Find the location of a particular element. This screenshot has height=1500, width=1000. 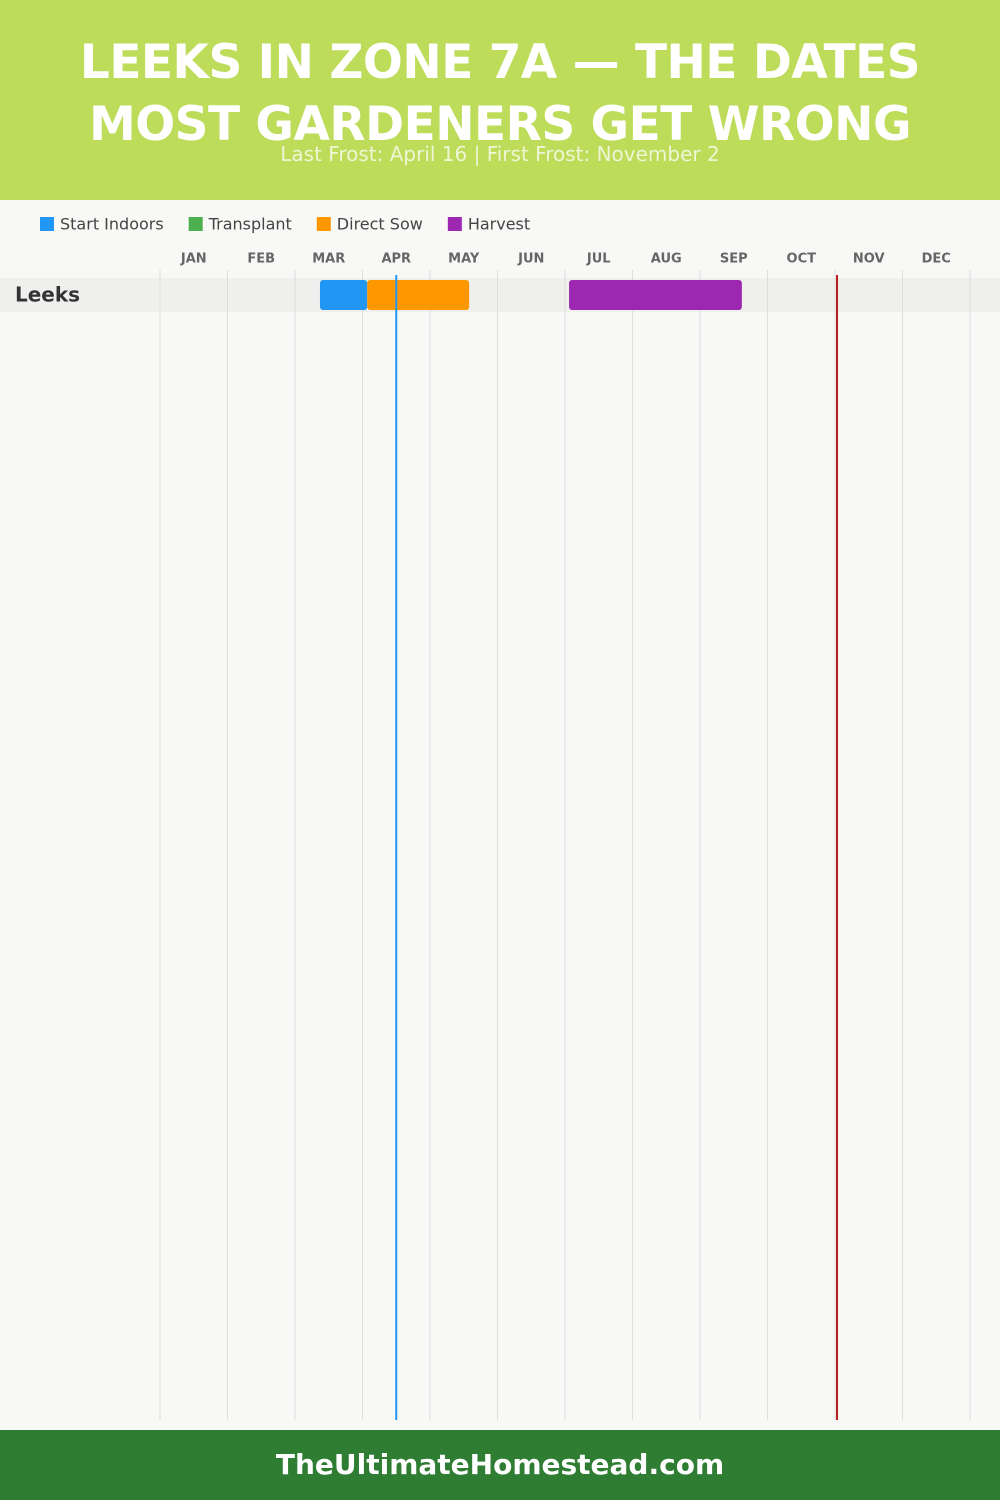

x-tick-label: FEB is located at coordinates (261, 259).